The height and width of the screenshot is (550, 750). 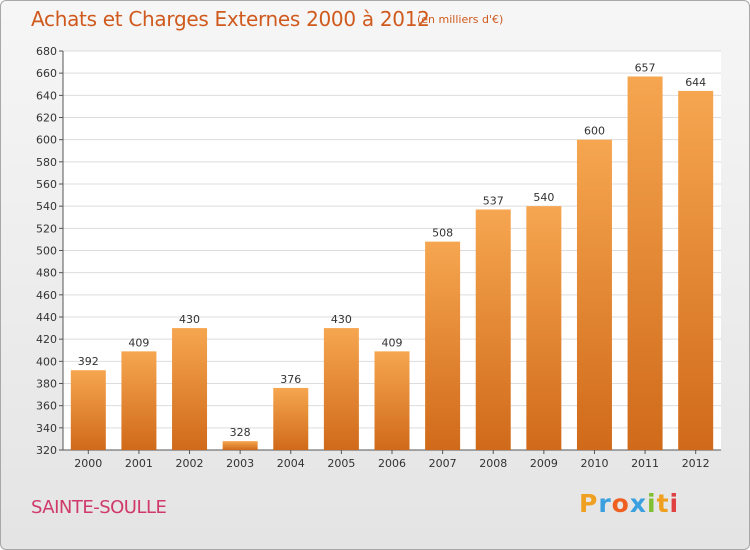 I want to click on bar-2012, so click(x=696, y=270).